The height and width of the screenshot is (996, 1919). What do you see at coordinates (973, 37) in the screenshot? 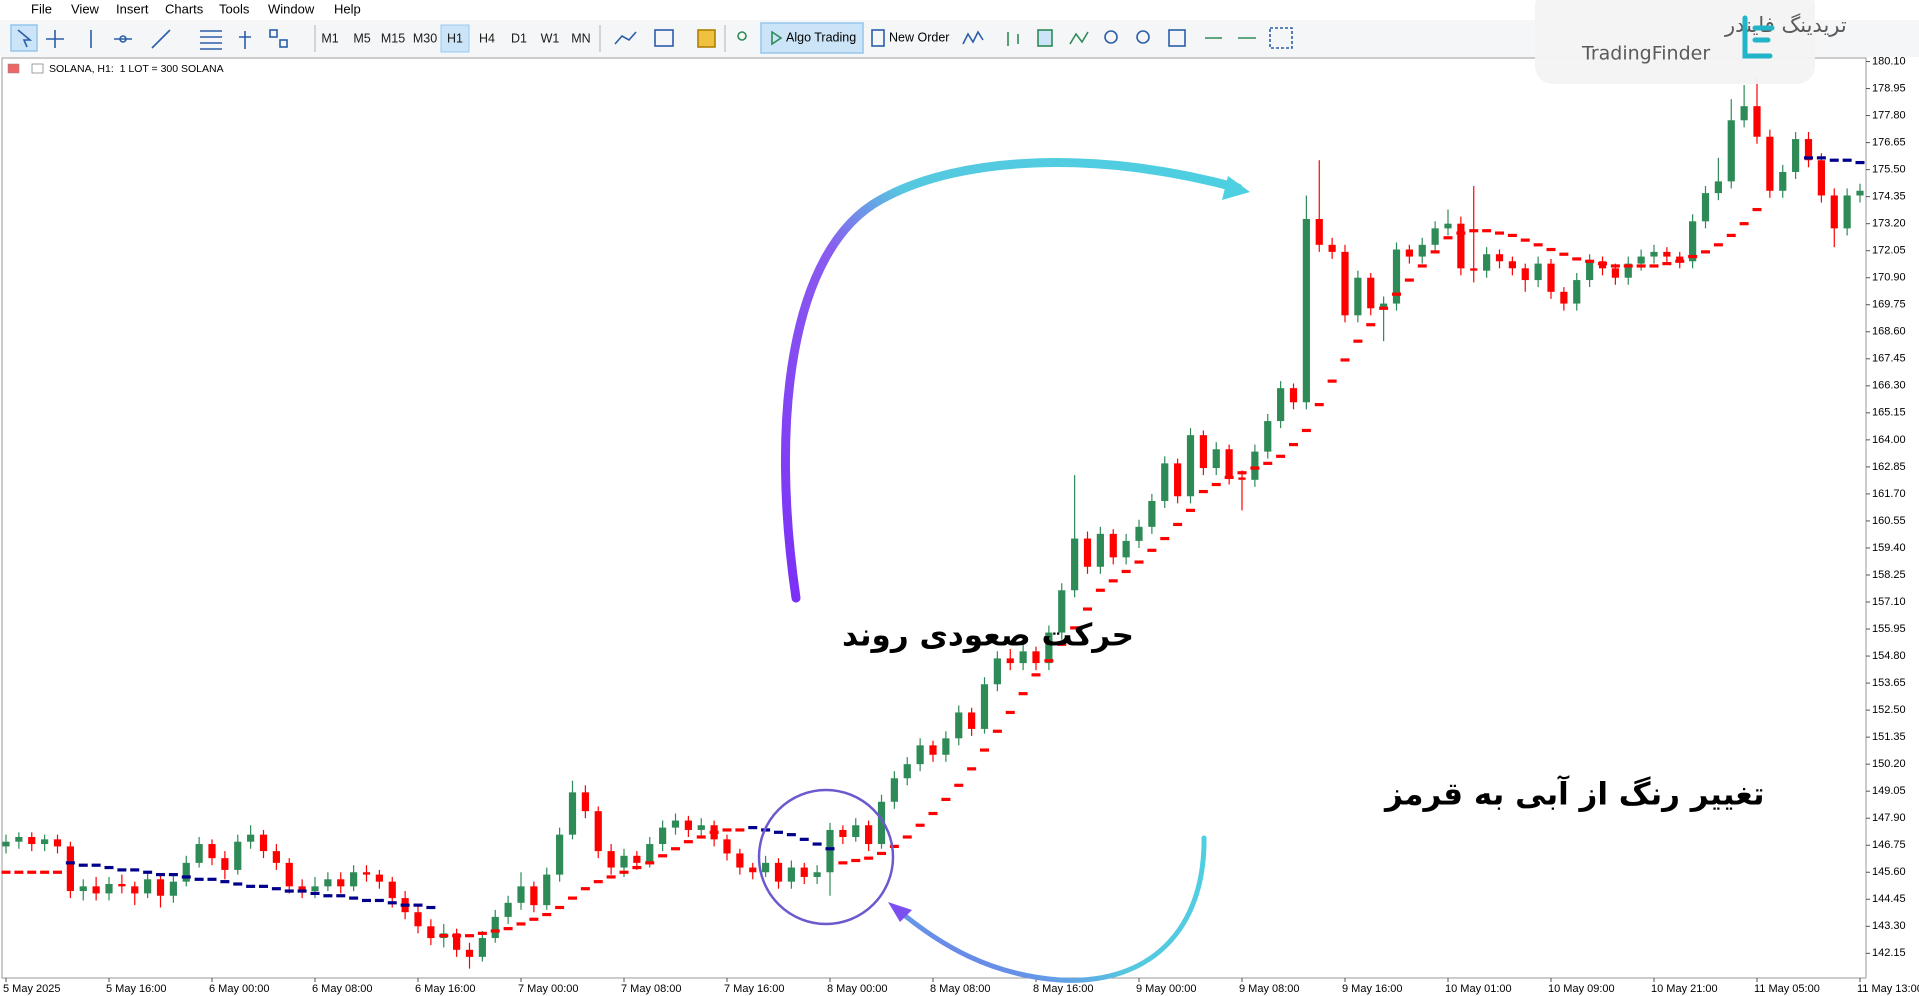
I see `indicator-icon` at bounding box center [973, 37].